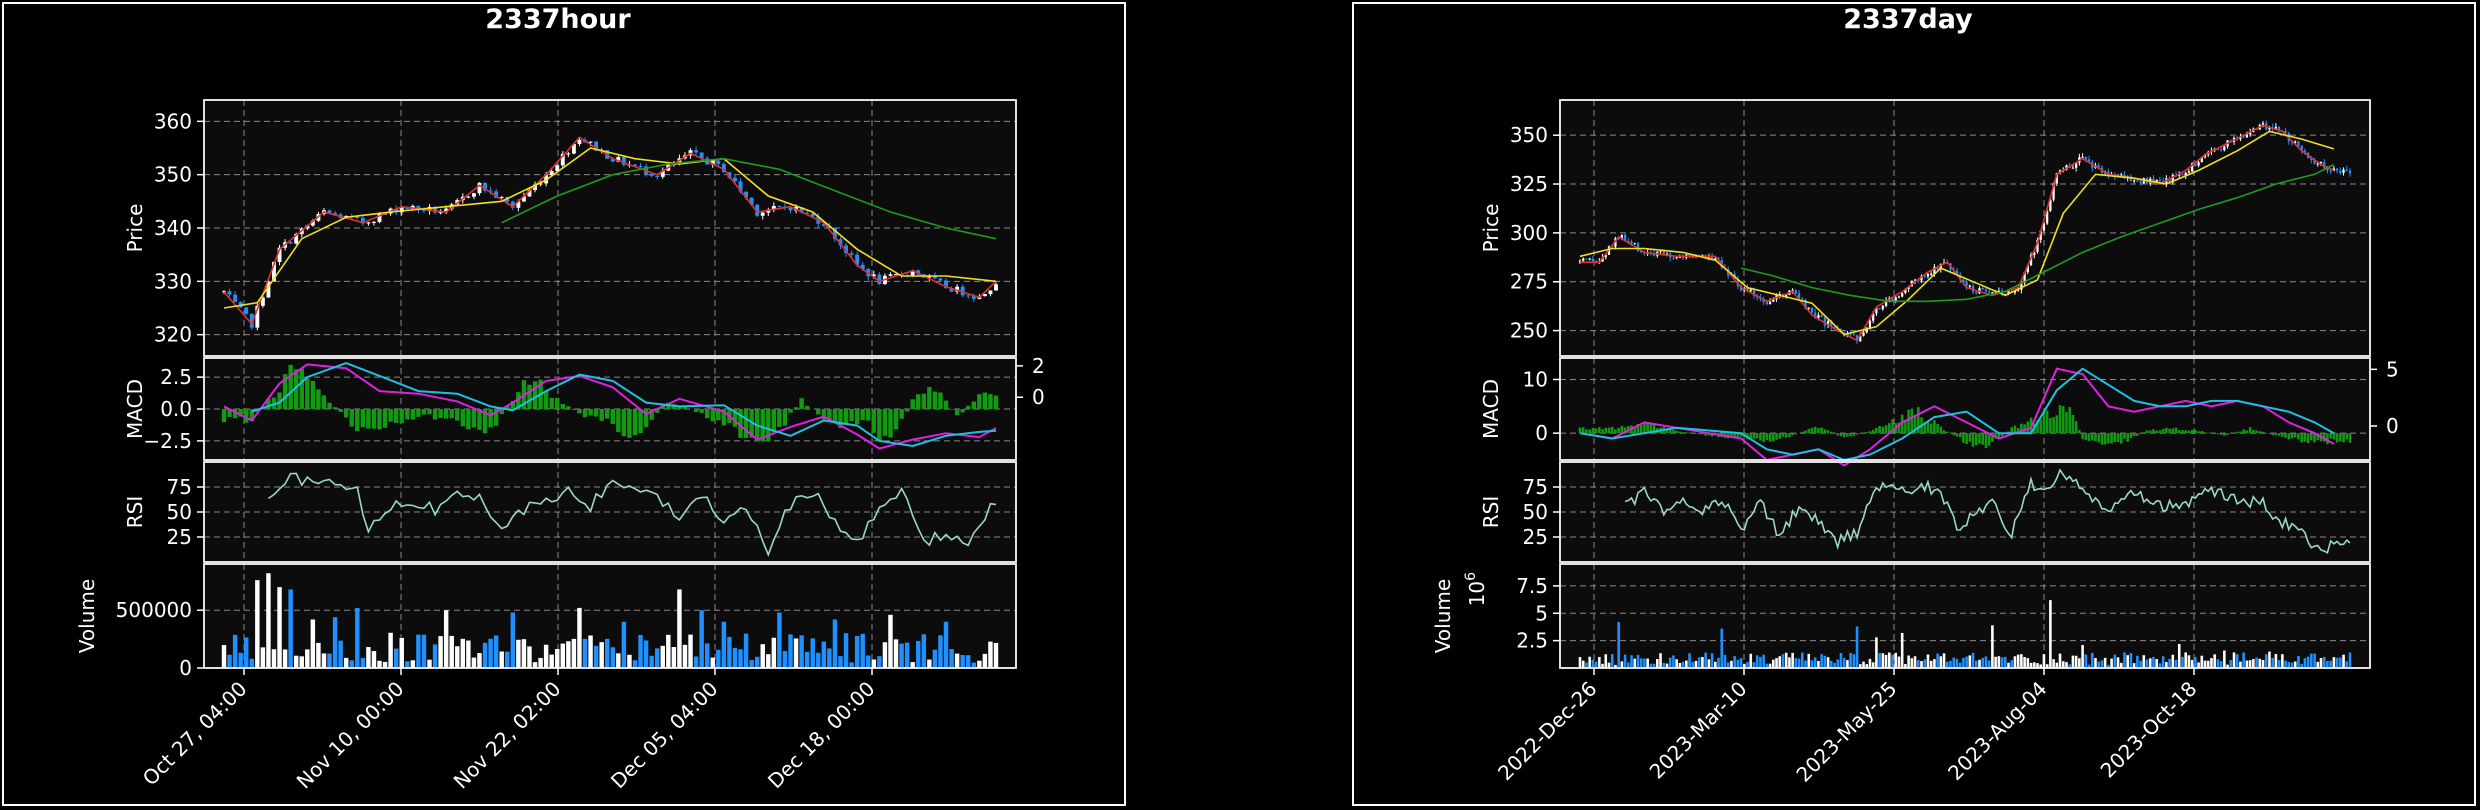 Image resolution: width=2480 pixels, height=810 pixels. I want to click on xtick-label: Dec 18, 00:00, so click(821, 735).